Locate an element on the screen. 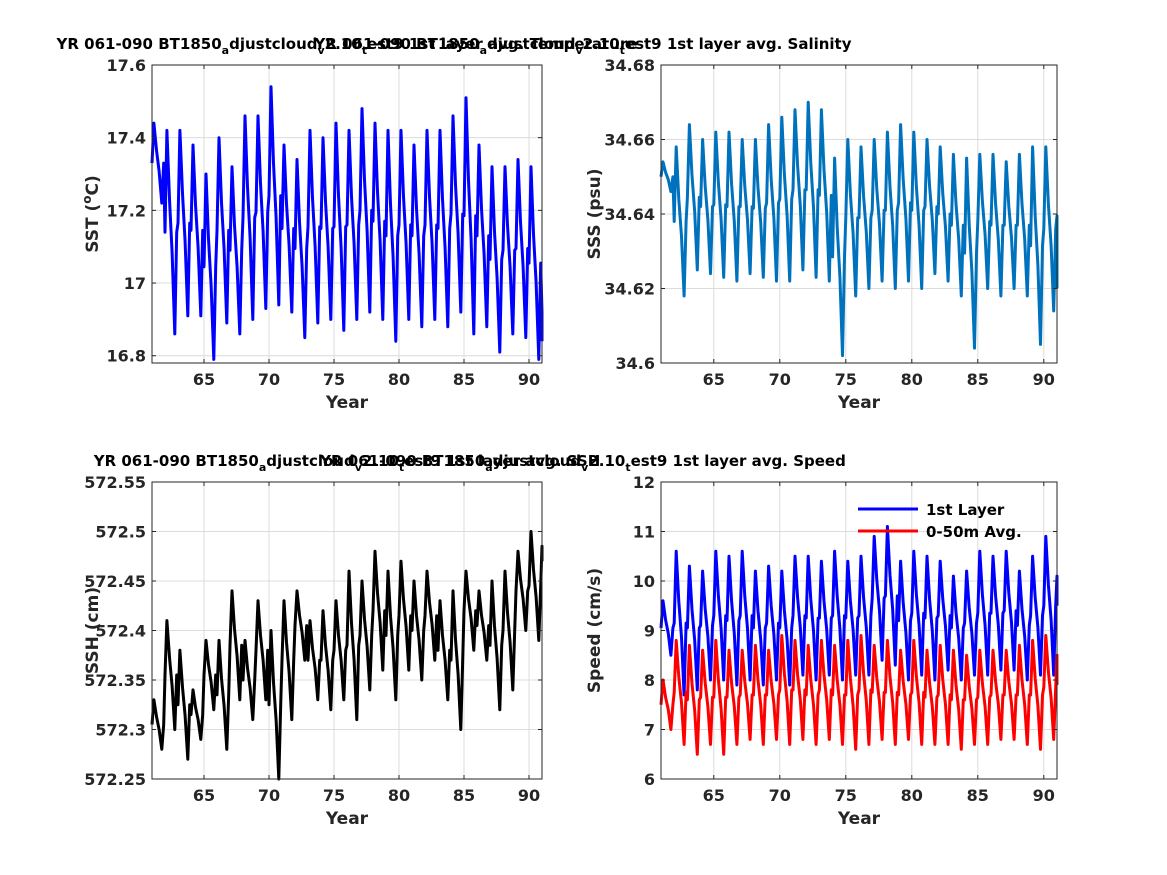 Image resolution: width=1167 pixels, height=875 pixels. axes-frame is located at coordinates (347, 214).